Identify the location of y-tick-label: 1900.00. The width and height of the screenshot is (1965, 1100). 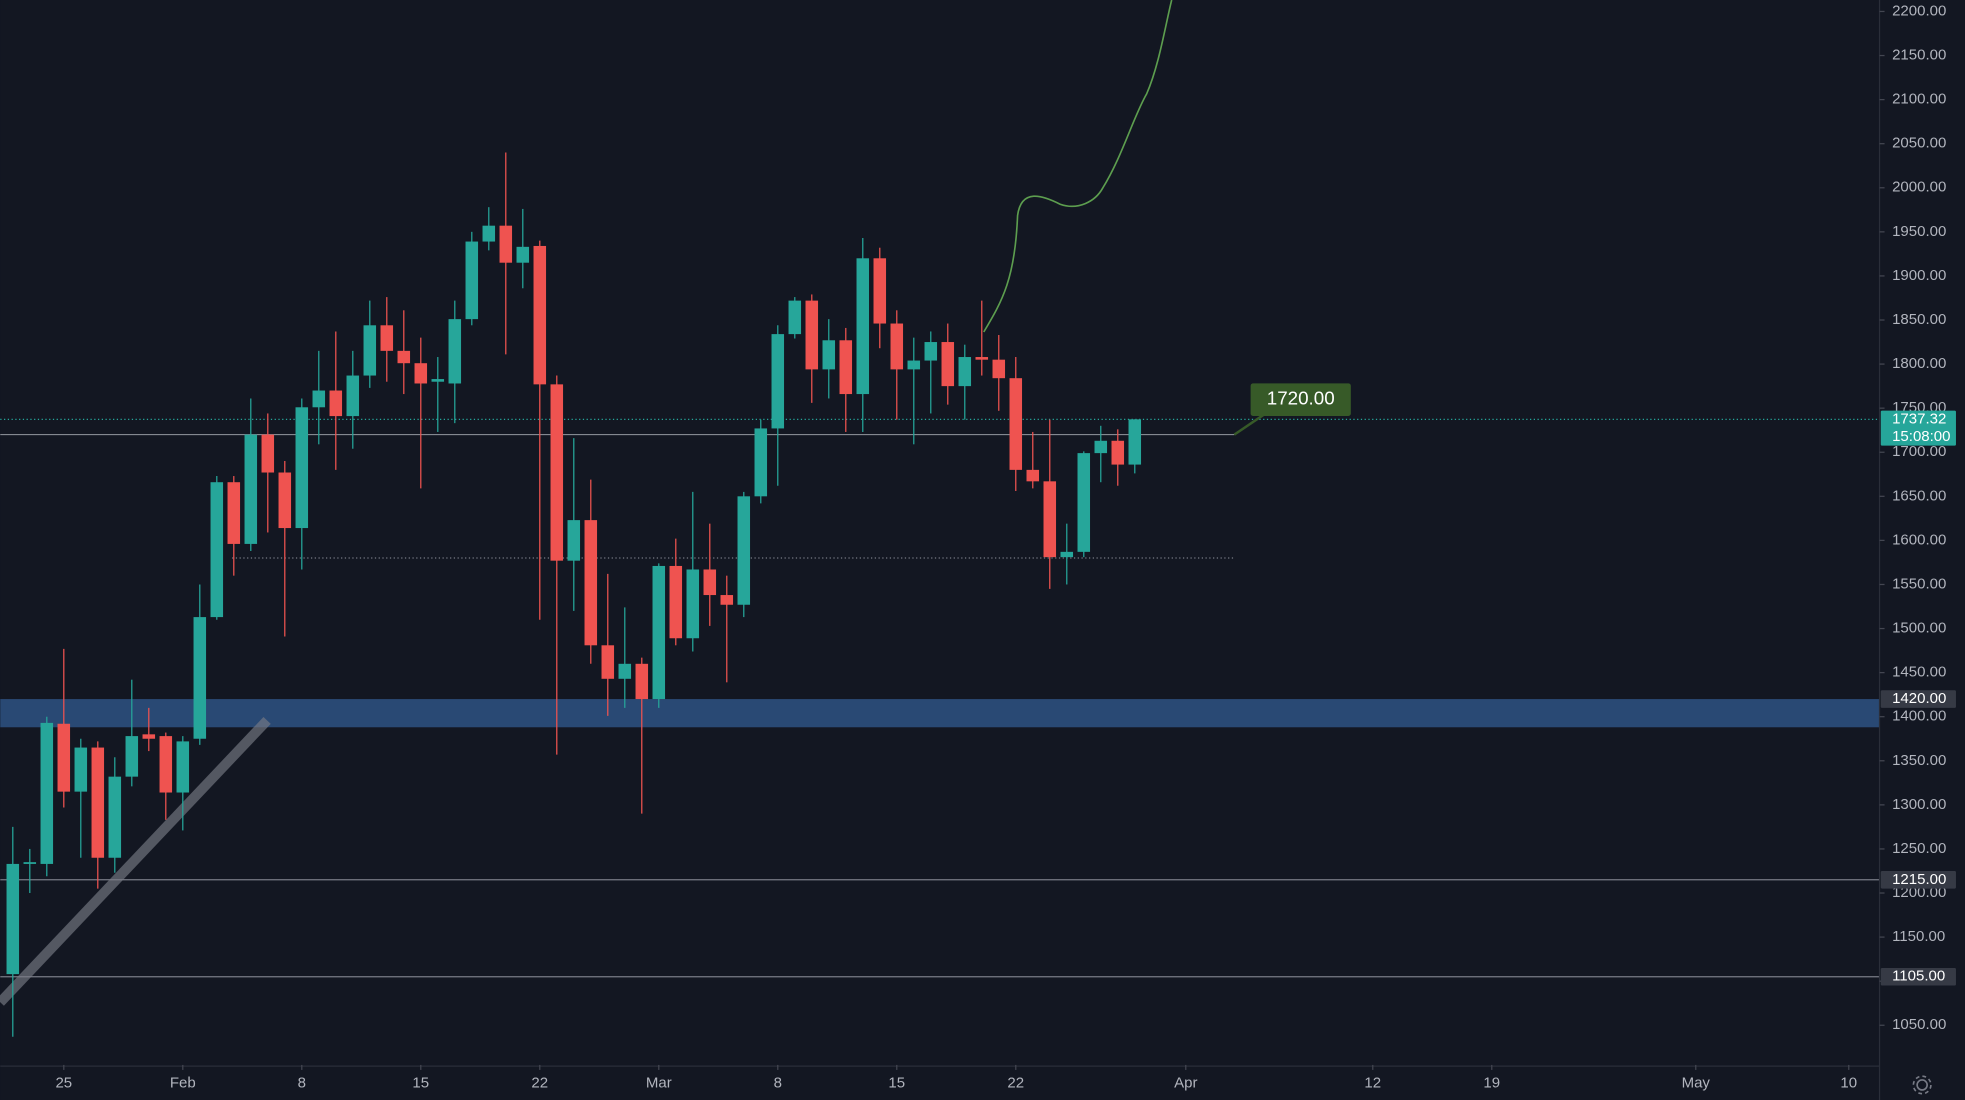
(1919, 275).